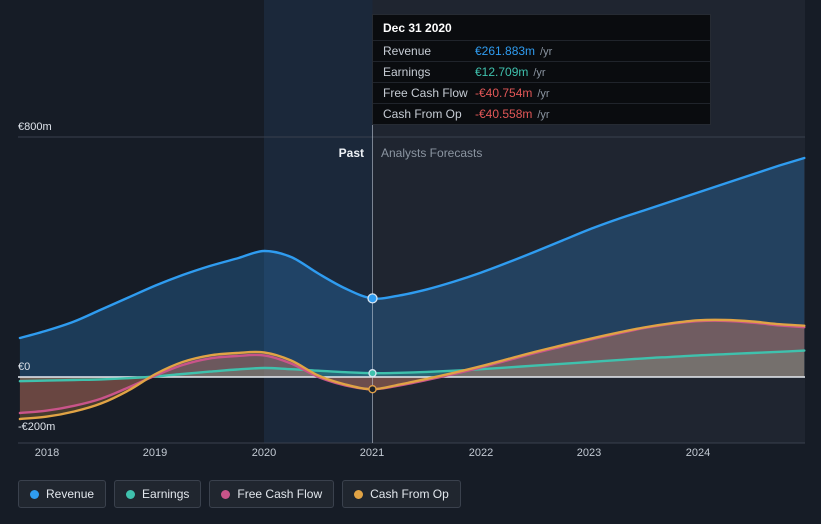 The width and height of the screenshot is (821, 524). I want to click on forecast-section-label: Analysts Forecasts, so click(432, 153).